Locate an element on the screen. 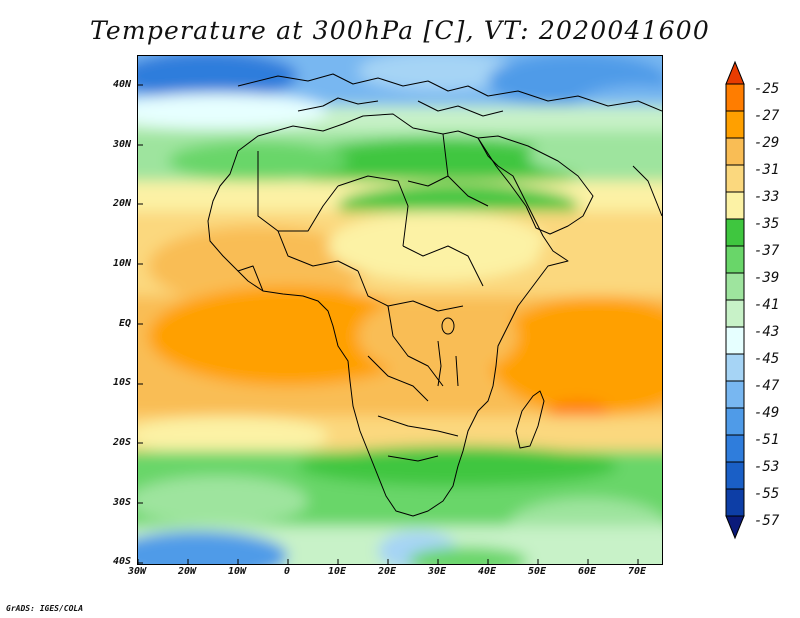 The width and height of the screenshot is (800, 618). lon-label-50e: 50E is located at coordinates (537, 571).